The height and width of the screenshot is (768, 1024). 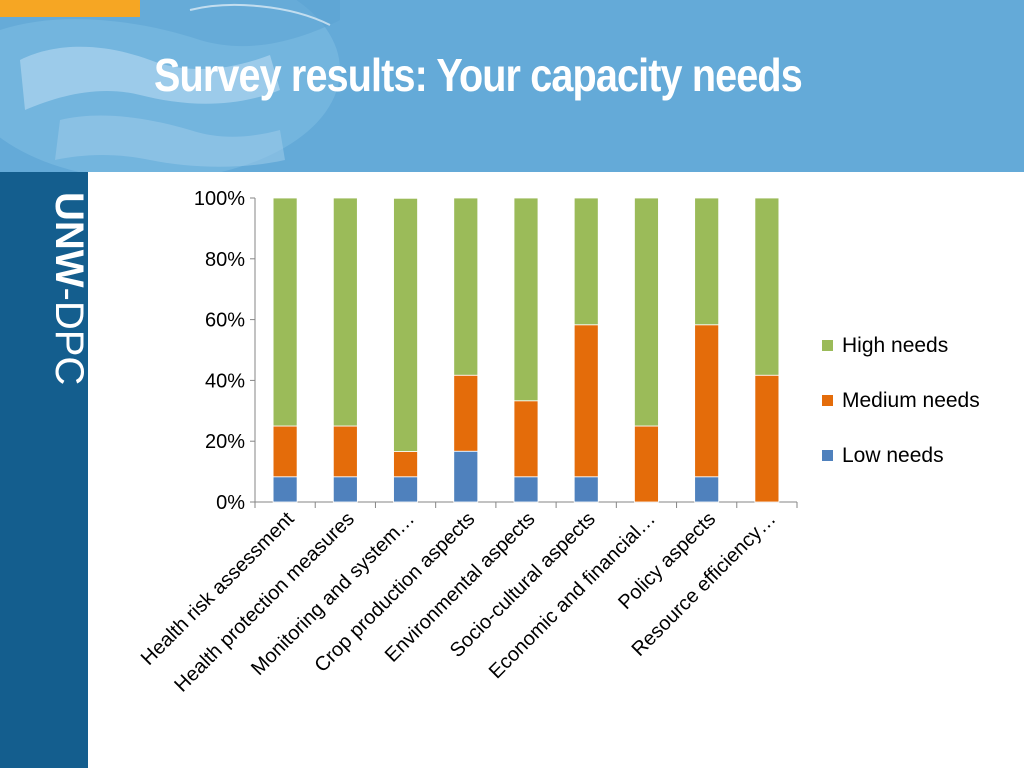 What do you see at coordinates (893, 455) in the screenshot?
I see `legend-label-low-needs: Low needs` at bounding box center [893, 455].